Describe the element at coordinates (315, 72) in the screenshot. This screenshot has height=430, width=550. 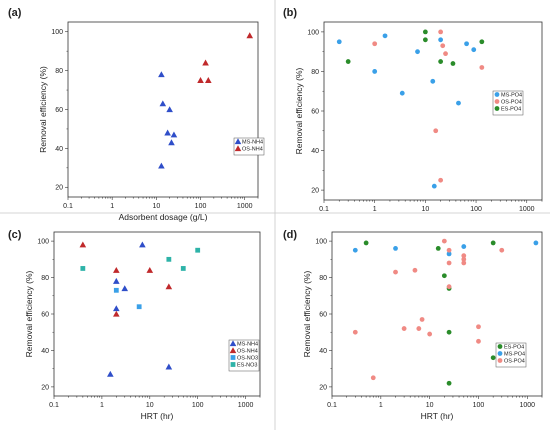
I see `y-tick-label: 80` at that location.